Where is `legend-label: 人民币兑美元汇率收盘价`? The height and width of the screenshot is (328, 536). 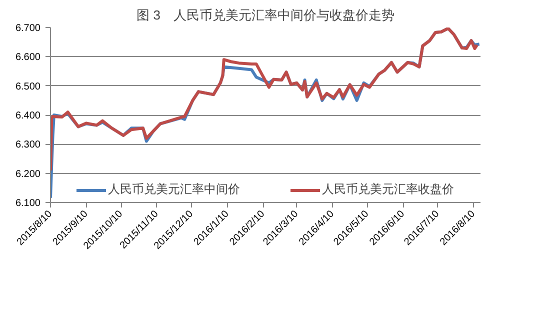 legend-label: 人民币兑美元汇率收盘价 is located at coordinates (388, 189).